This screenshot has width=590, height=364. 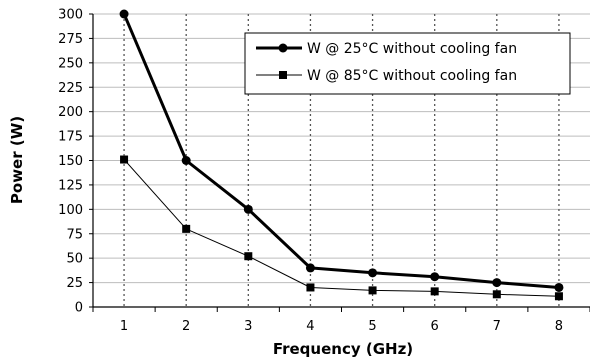 I want to click on x-tick-label: 5, so click(x=372, y=326).